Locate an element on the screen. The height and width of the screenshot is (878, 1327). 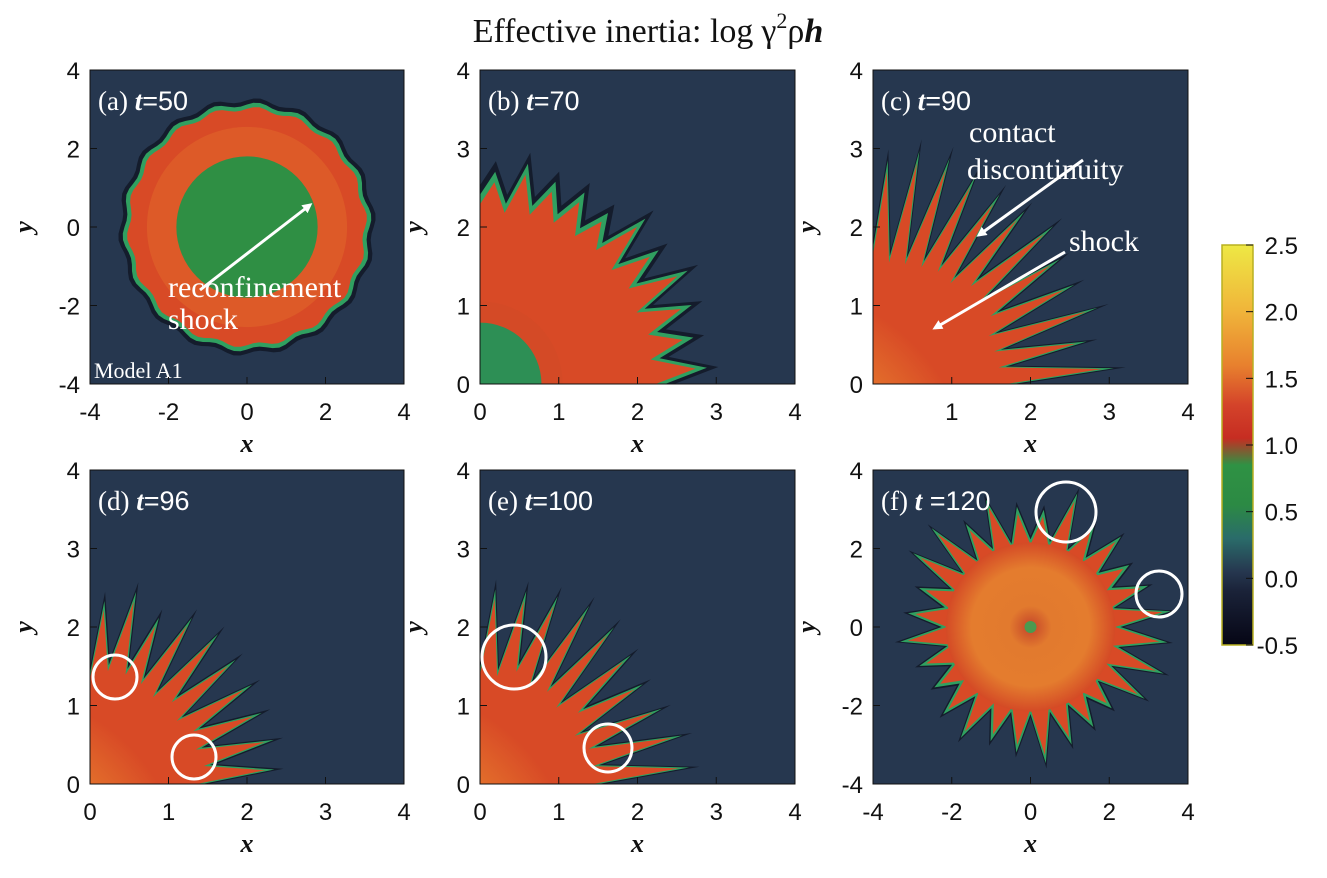
heatmap-a is located at coordinates (247, 227).